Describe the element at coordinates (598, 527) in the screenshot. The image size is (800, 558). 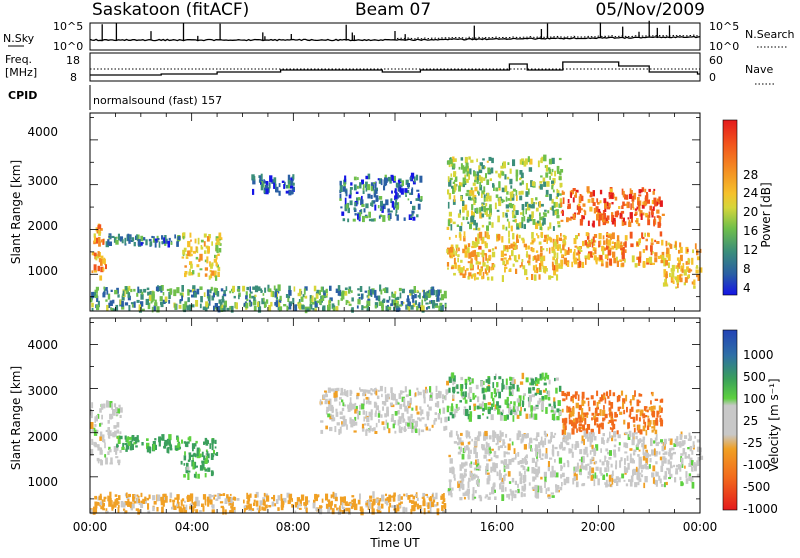
I see `xtick-5: 20:00` at that location.